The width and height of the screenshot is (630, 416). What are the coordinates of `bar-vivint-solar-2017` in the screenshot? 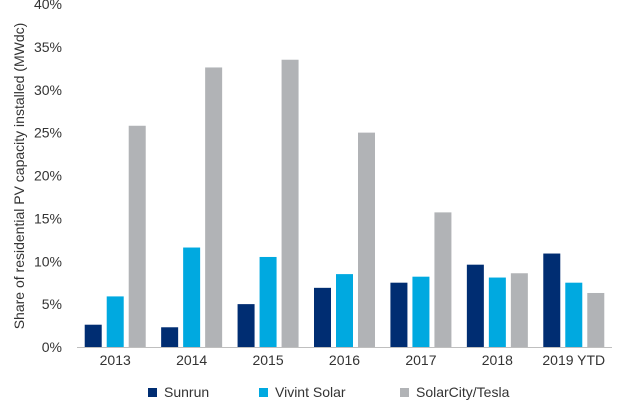 It's located at (421, 311).